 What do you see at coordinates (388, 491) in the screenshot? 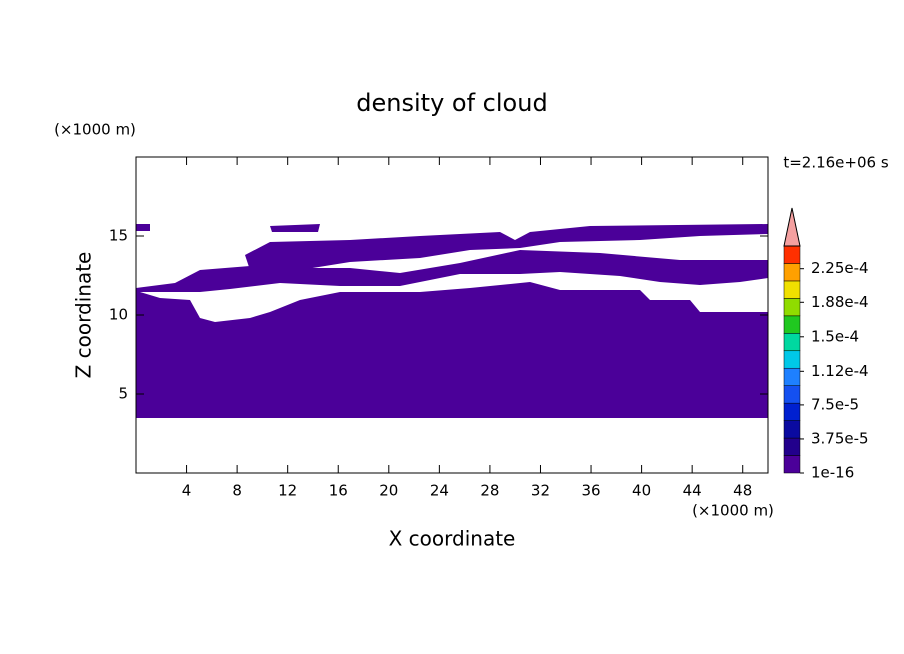
I see `x-tick-label: 20` at bounding box center [388, 491].